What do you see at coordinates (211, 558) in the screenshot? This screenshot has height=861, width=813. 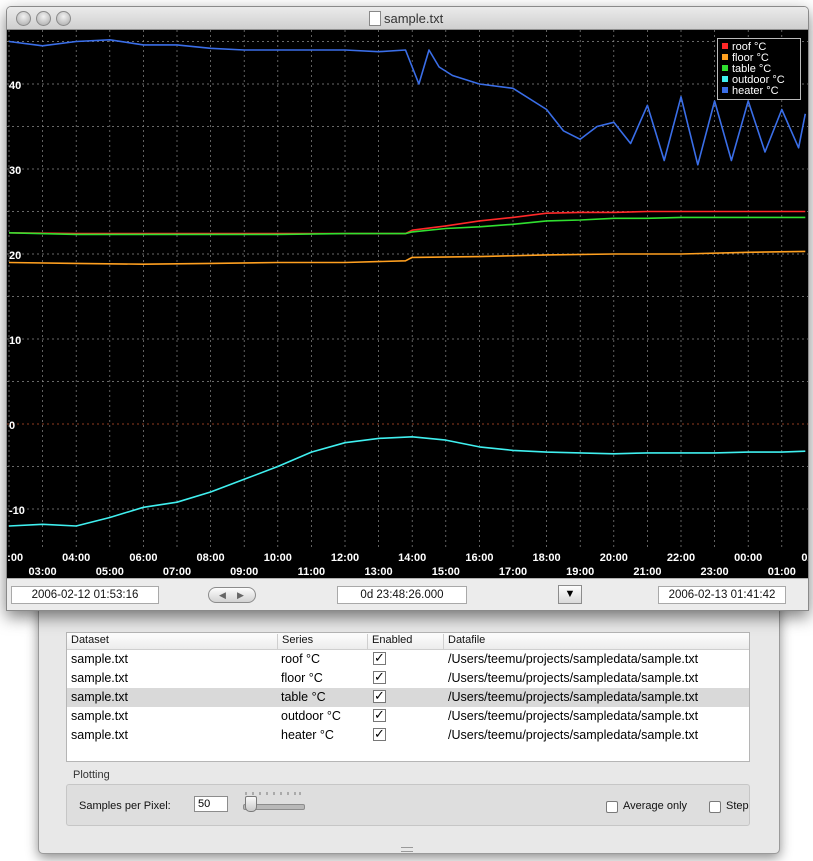 I see `x-tick-label: 08:00` at bounding box center [211, 558].